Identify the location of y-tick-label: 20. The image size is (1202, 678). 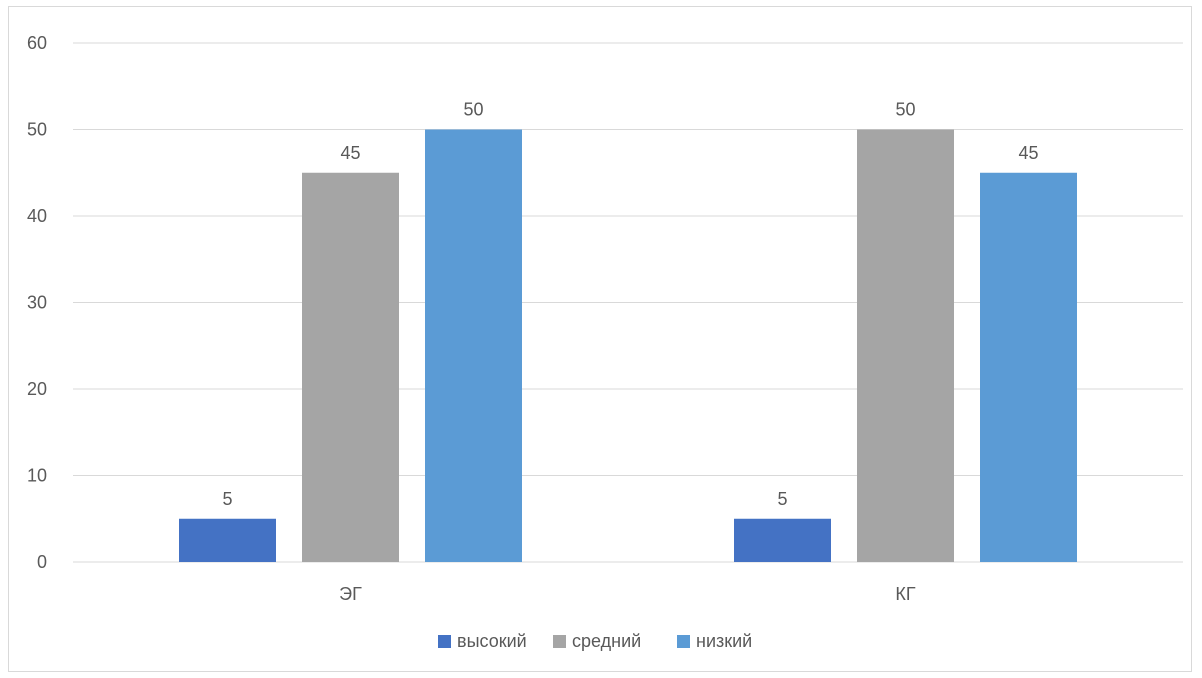
(37, 389).